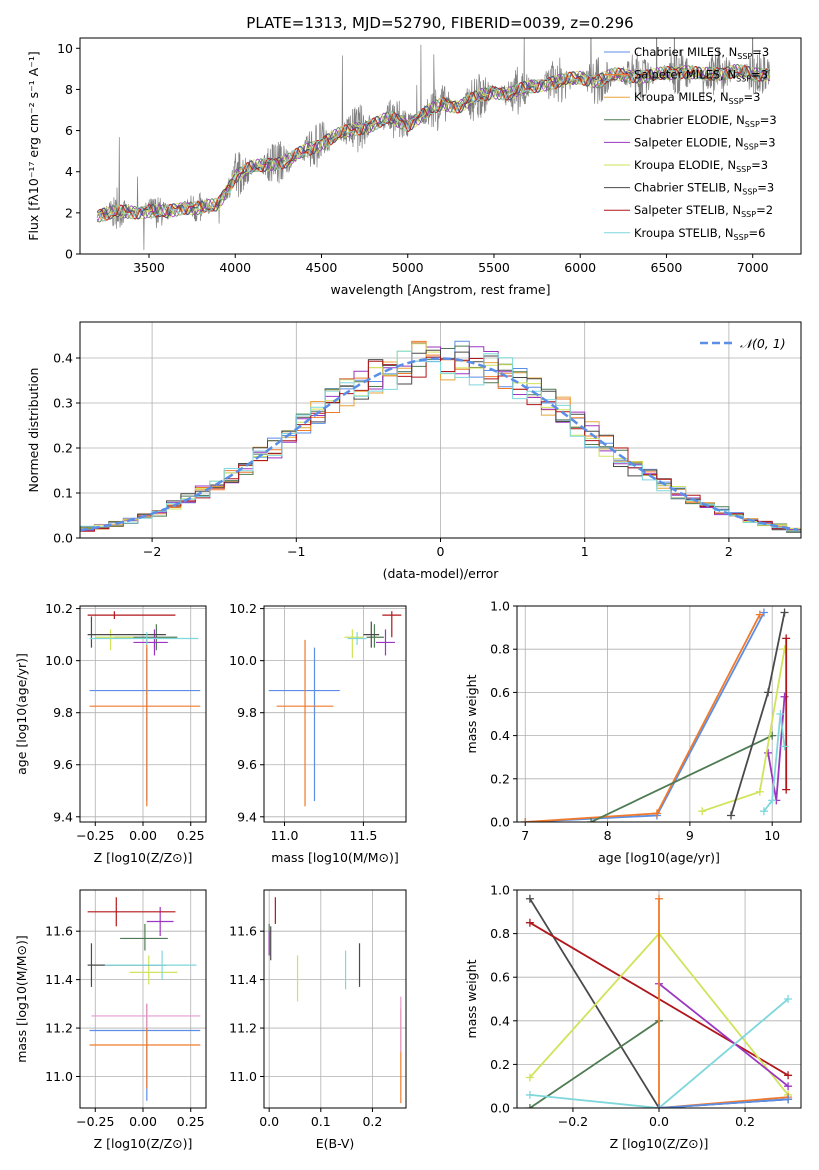 The height and width of the screenshot is (1170, 819). I want to click on legend-entry: Kroupa MILES, NSSP=3, so click(697, 98).